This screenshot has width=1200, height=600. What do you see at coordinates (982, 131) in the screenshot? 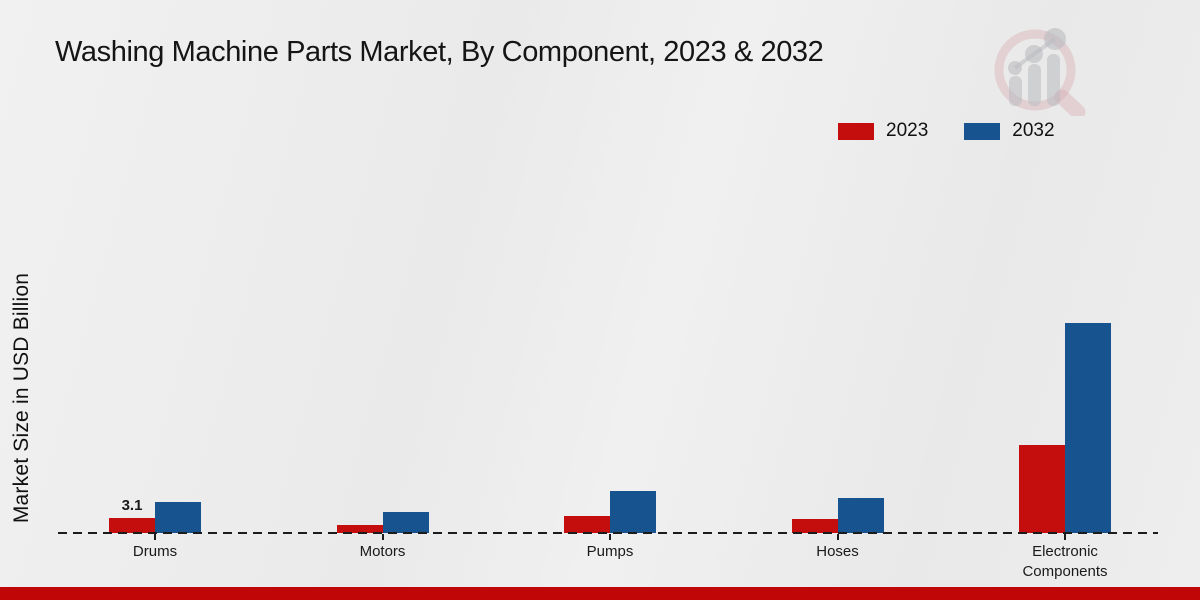
I see `legend-swatch-2032` at bounding box center [982, 131].